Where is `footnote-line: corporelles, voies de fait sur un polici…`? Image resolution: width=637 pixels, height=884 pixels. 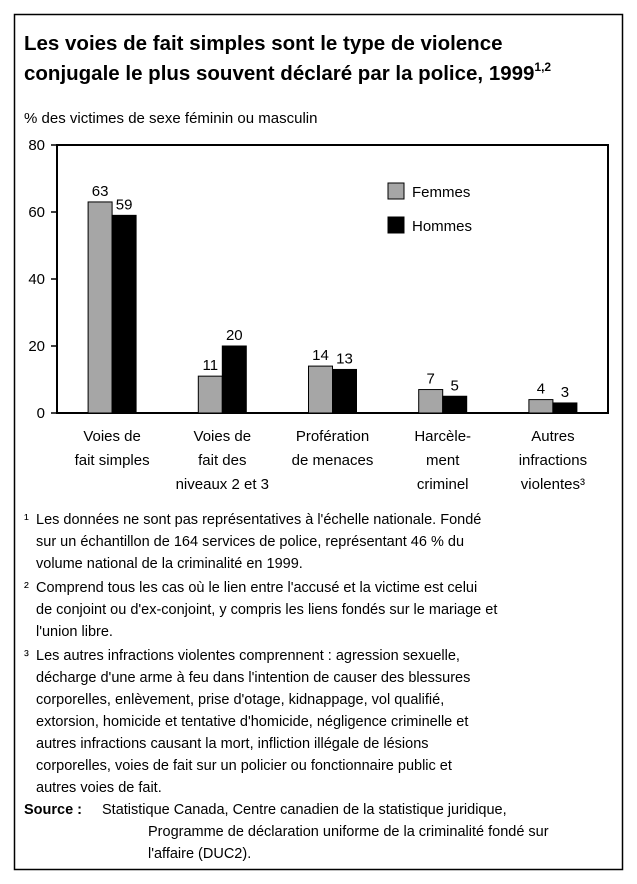 footnote-line: corporelles, voies de fait sur un polici… is located at coordinates (244, 766).